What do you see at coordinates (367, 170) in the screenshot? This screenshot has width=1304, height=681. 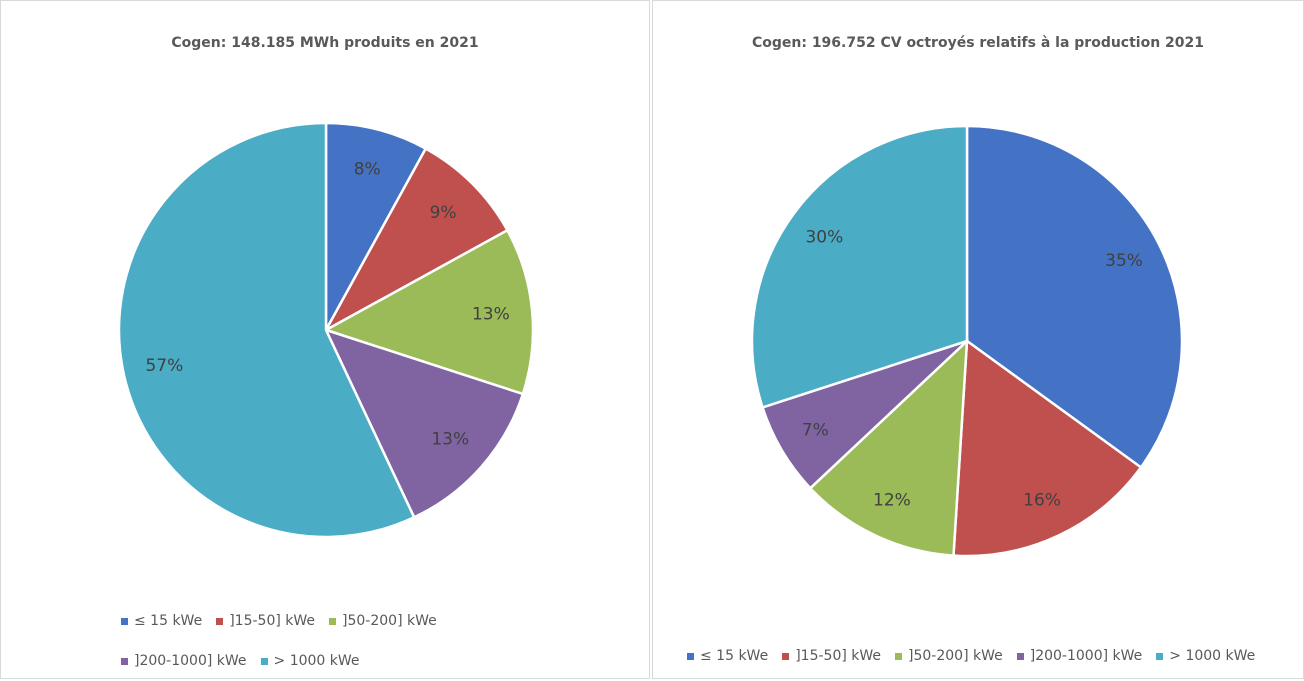 I see `data-label: 8%` at bounding box center [367, 170].